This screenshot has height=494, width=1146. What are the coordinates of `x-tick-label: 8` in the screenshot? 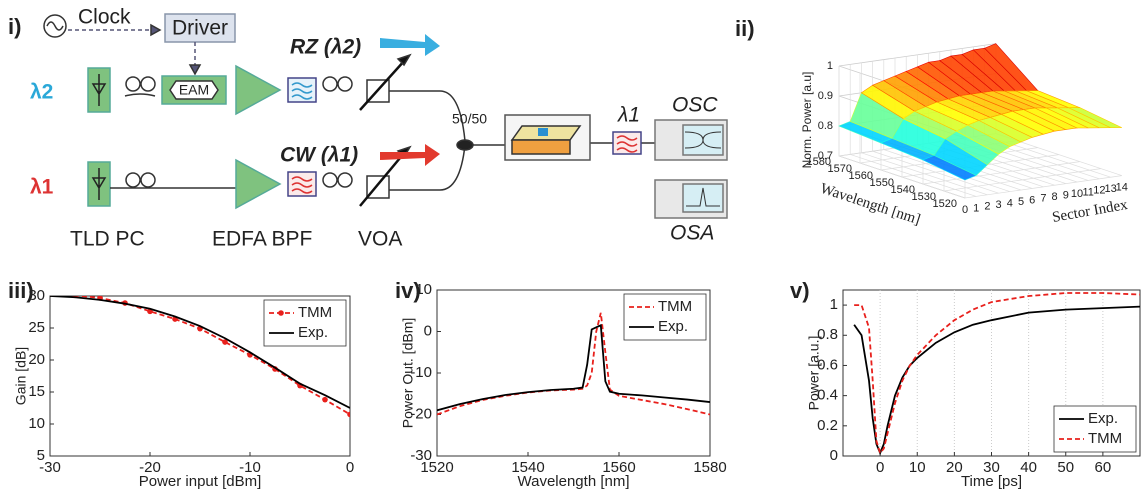 It's located at (1055, 197).